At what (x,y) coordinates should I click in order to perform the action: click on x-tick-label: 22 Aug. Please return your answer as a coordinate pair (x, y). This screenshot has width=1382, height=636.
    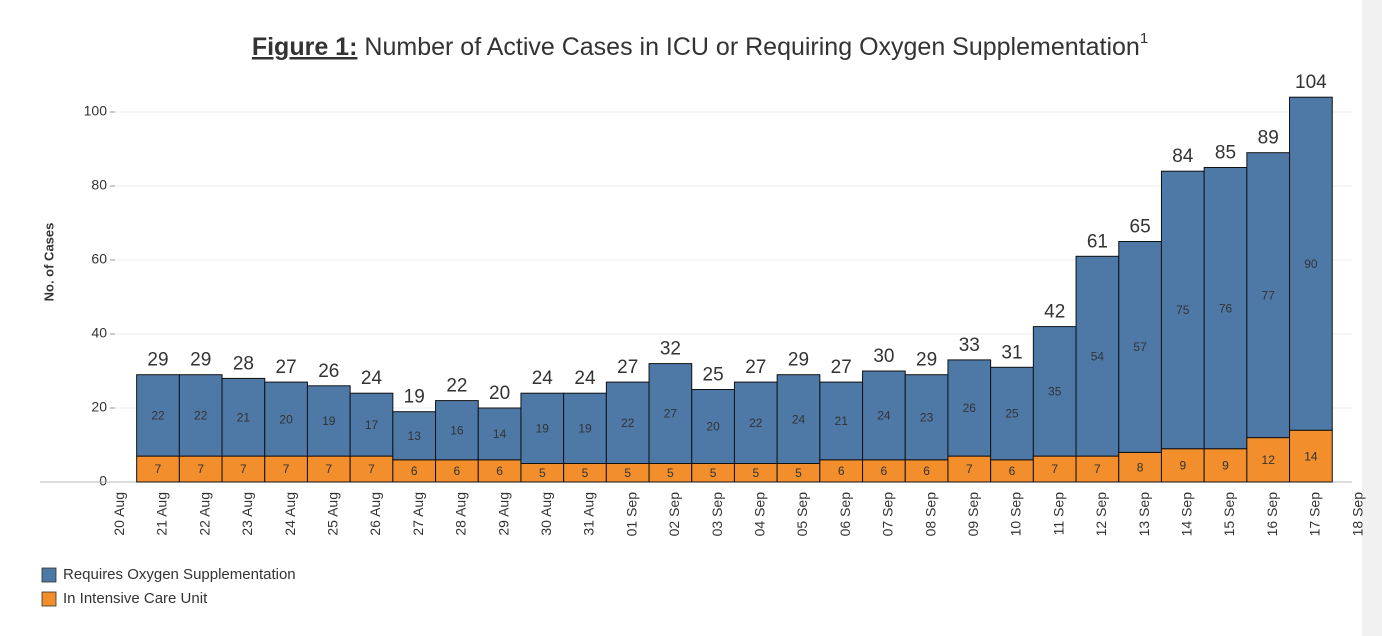
    Looking at the image, I should click on (204, 514).